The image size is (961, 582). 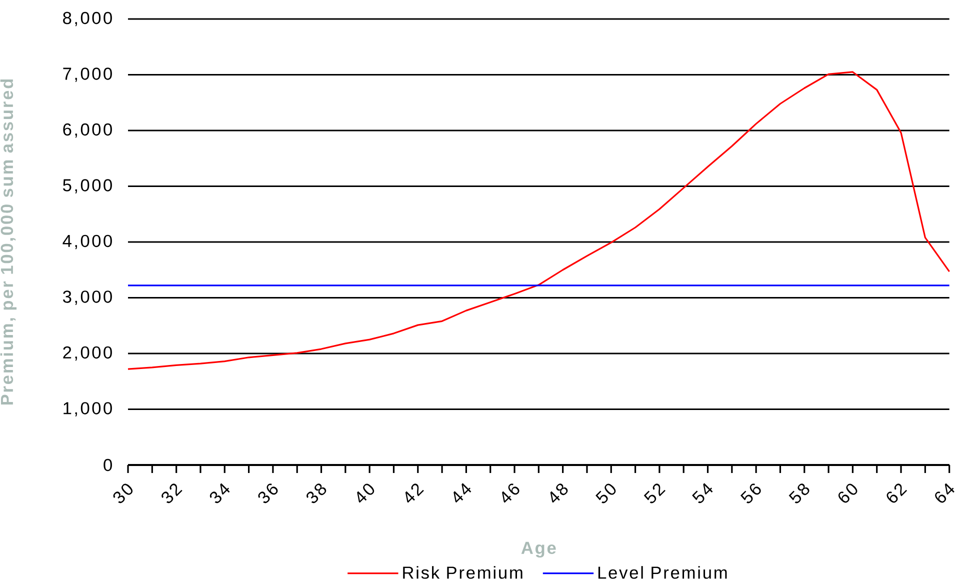 I want to click on x-tick-label: 36, so click(x=268, y=494).